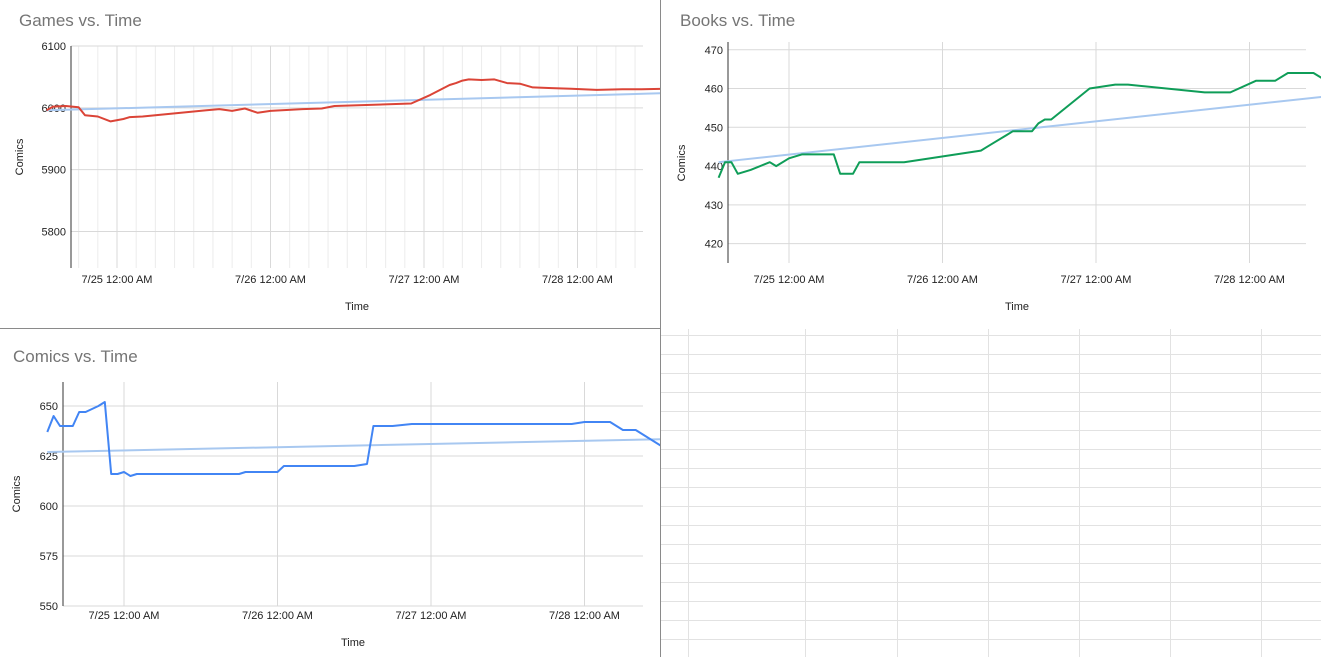 The height and width of the screenshot is (657, 1321). Describe the element at coordinates (714, 167) in the screenshot. I see `y-tick-label: 440` at that location.